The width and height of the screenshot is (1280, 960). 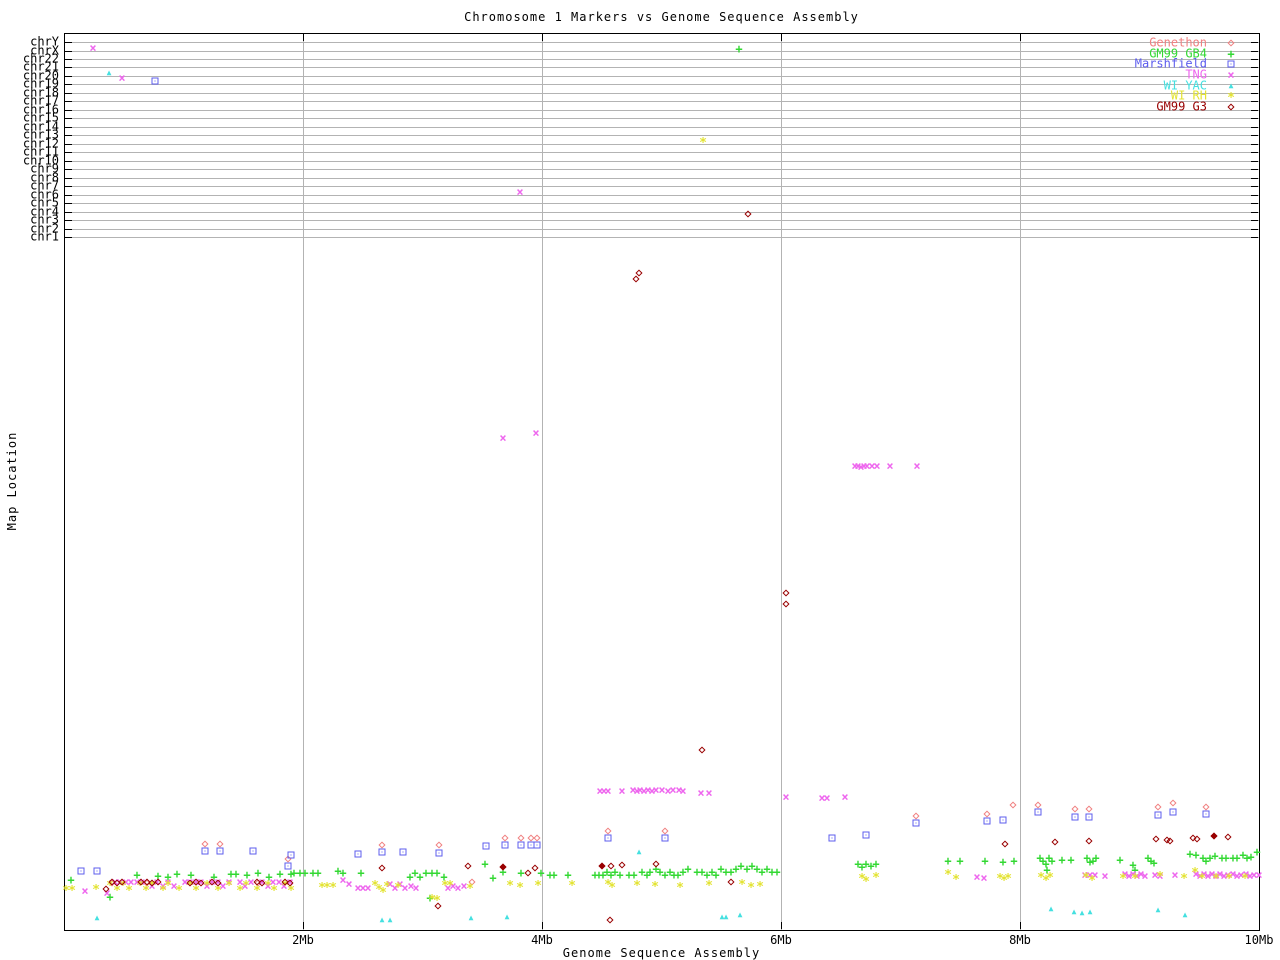 I want to click on data-point-triangle: ▲, so click(x=1051, y=908).